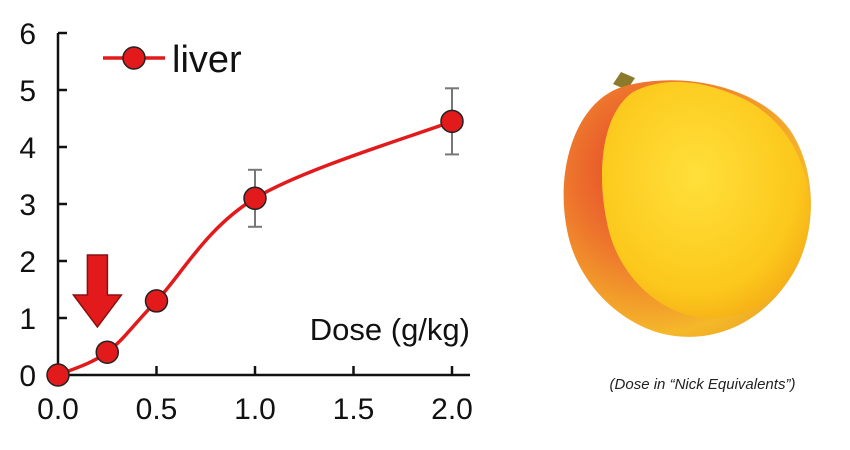 The image size is (850, 450). Describe the element at coordinates (134, 58) in the screenshot. I see `legend-marker` at that location.